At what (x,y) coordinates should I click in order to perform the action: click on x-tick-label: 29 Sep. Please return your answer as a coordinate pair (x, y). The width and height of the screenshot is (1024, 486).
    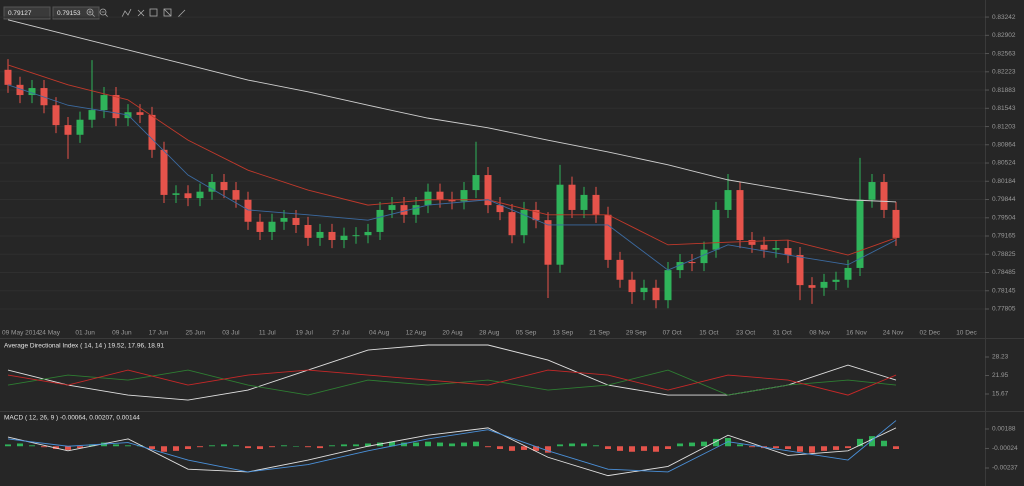
    Looking at the image, I should click on (636, 333).